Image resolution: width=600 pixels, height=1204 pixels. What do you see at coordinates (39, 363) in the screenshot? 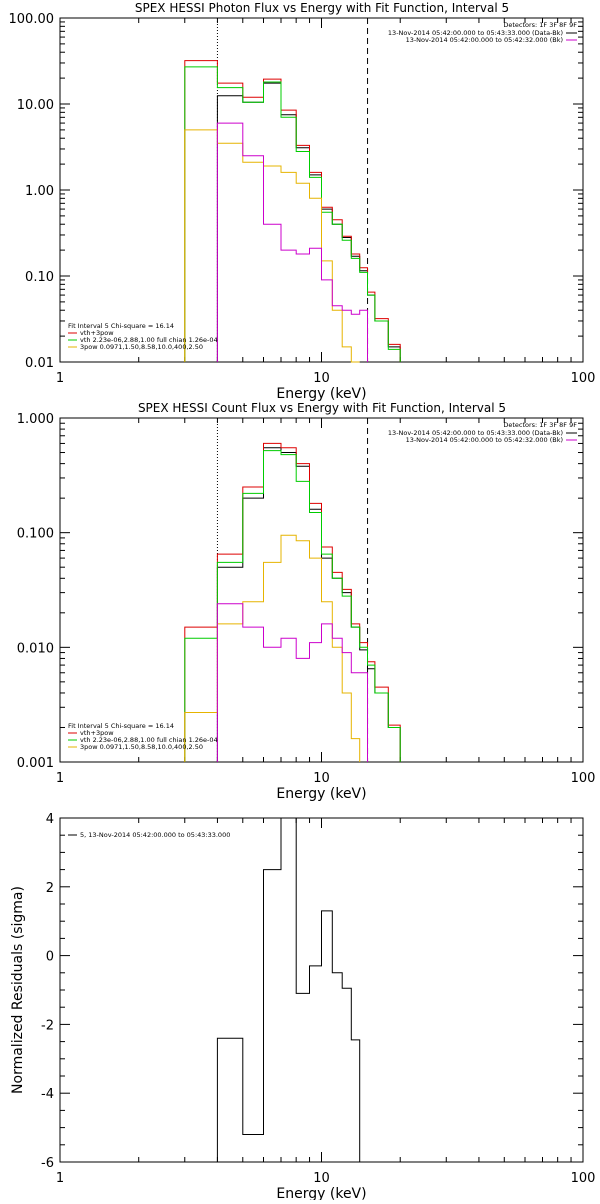
I see `y-tick-label: 0.01` at bounding box center [39, 363].